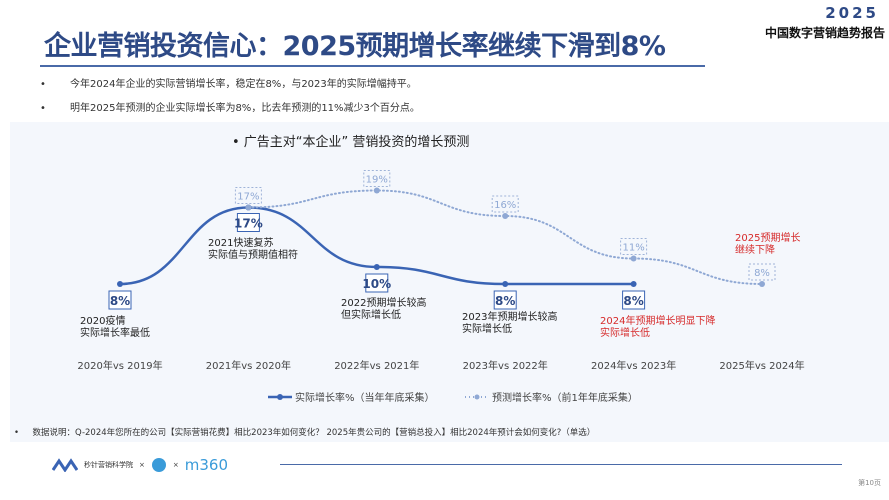 The image size is (889, 500). Describe the element at coordinates (253, 254) in the screenshot. I see `annotation: 实际值与预期值相符` at that location.